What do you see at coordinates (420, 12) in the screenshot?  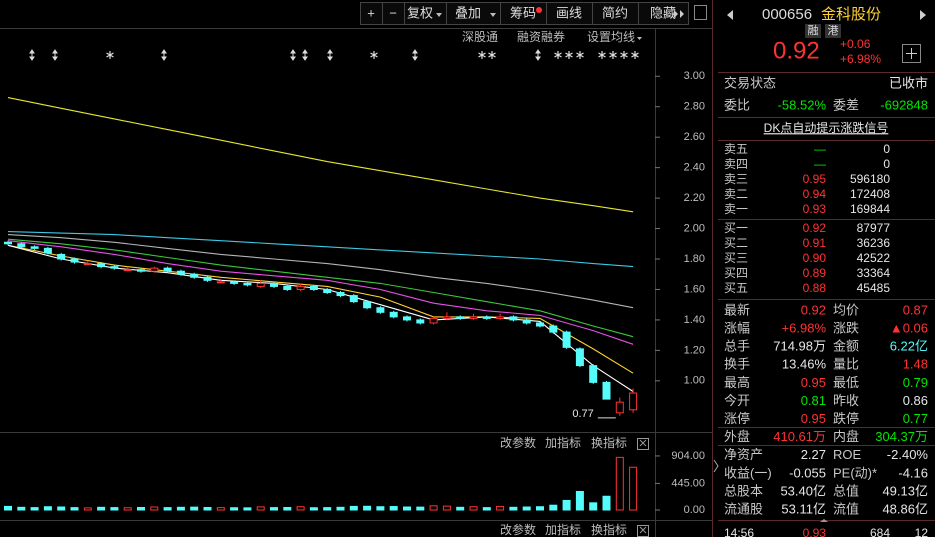 I see `toolbar-button-label: 复权` at bounding box center [420, 12].